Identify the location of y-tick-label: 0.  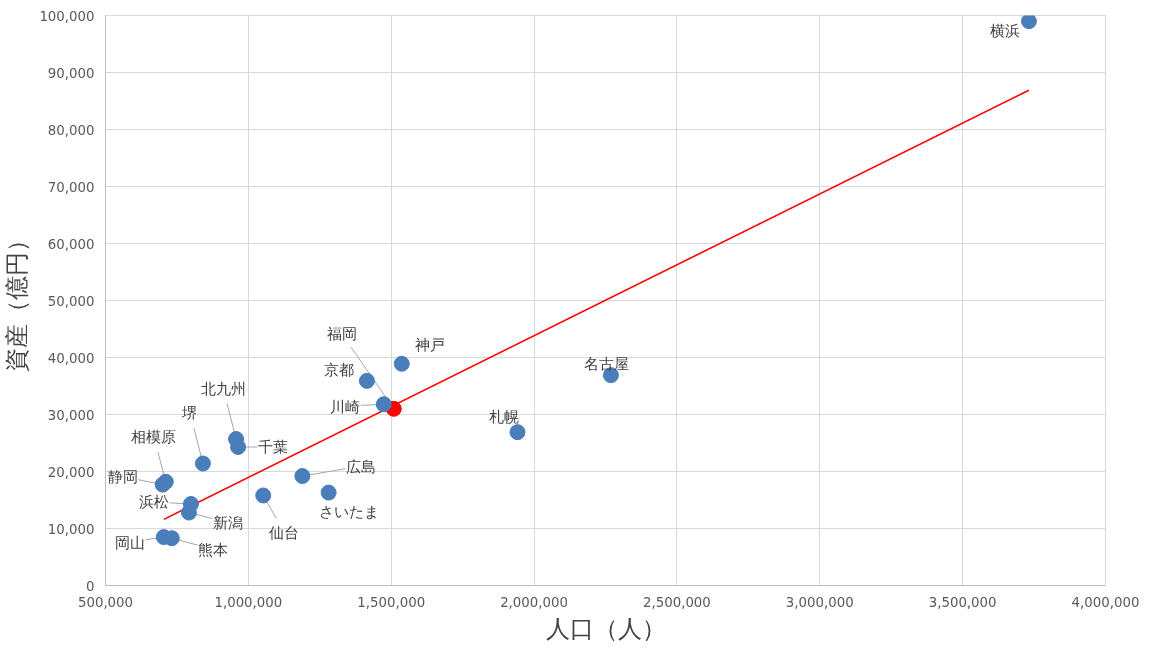
(90, 586).